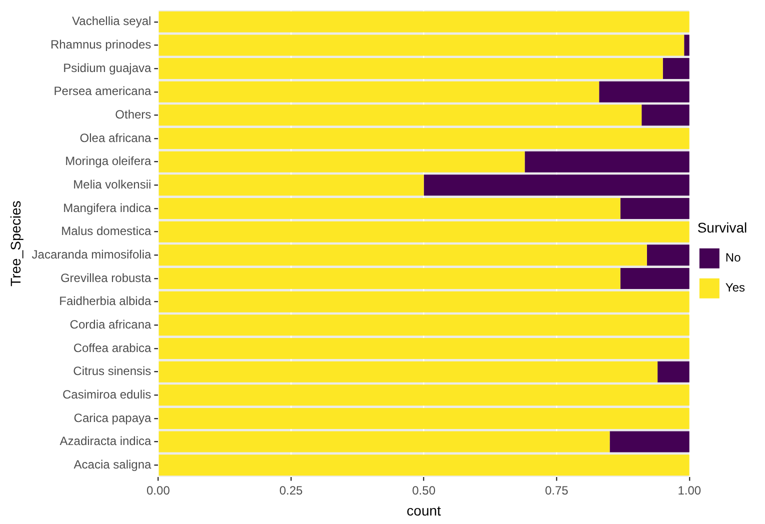 Image resolution: width=765 pixels, height=524 pixels. Describe the element at coordinates (112, 21) in the screenshot. I see `y-tick-label: Vachellia seyal` at that location.